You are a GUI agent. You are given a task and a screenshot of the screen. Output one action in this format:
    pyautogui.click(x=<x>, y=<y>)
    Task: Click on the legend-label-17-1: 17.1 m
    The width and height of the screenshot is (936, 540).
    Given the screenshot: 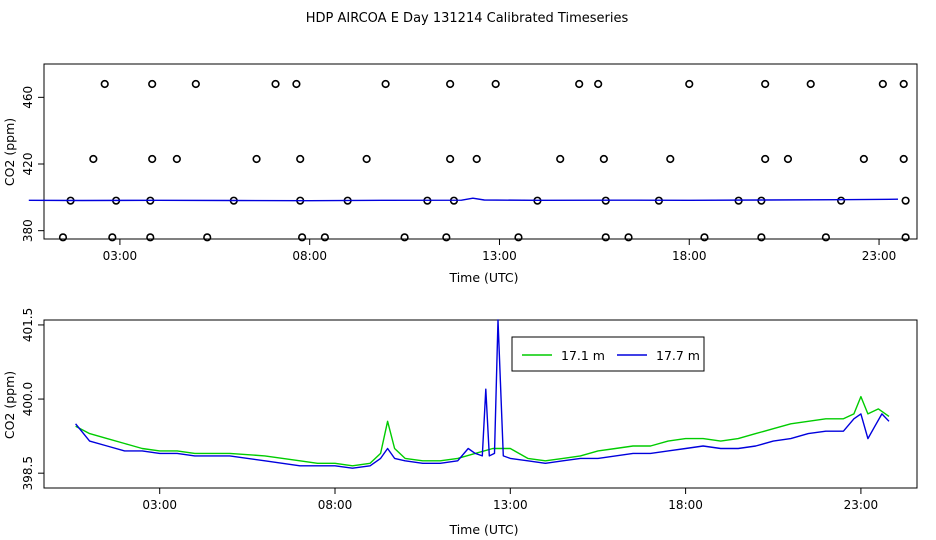 What is the action you would take?
    pyautogui.click(x=583, y=355)
    